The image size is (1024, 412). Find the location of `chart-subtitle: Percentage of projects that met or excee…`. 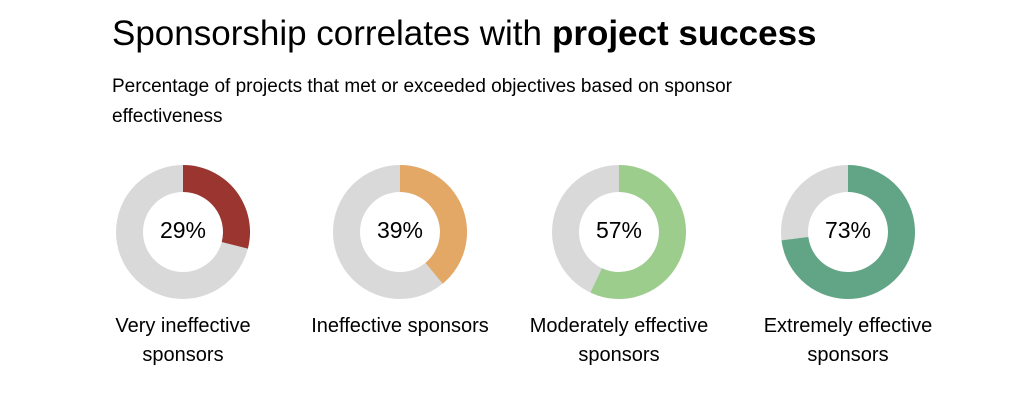

chart-subtitle: Percentage of projects that met or excee… is located at coordinates (422, 101).